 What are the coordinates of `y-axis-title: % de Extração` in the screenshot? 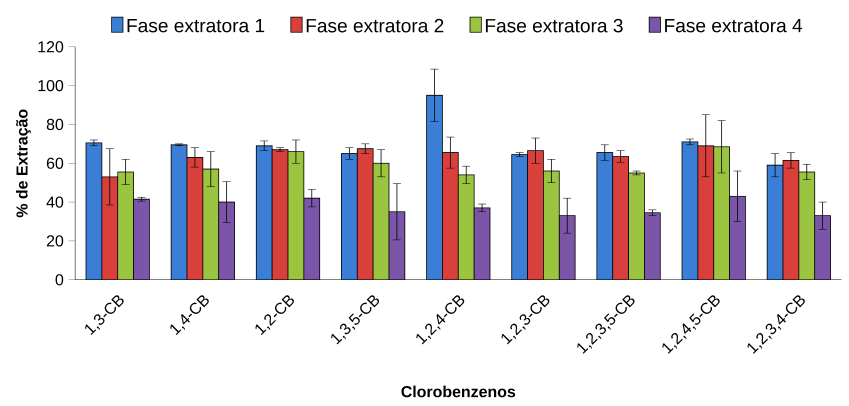 It's located at (23, 164).